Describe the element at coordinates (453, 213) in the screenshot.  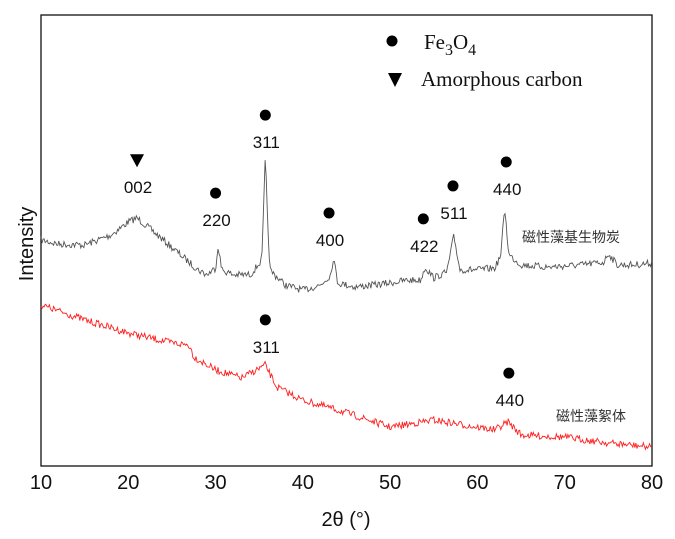
I see `peak-label: 511` at that location.